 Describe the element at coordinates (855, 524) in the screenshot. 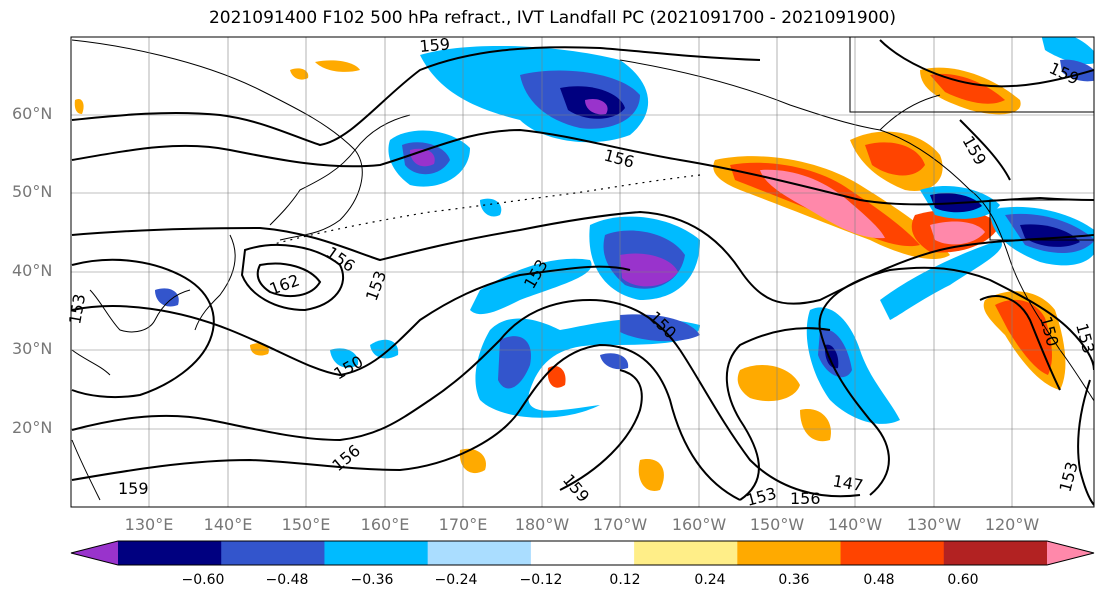

I see `lon-label: 140°W` at that location.